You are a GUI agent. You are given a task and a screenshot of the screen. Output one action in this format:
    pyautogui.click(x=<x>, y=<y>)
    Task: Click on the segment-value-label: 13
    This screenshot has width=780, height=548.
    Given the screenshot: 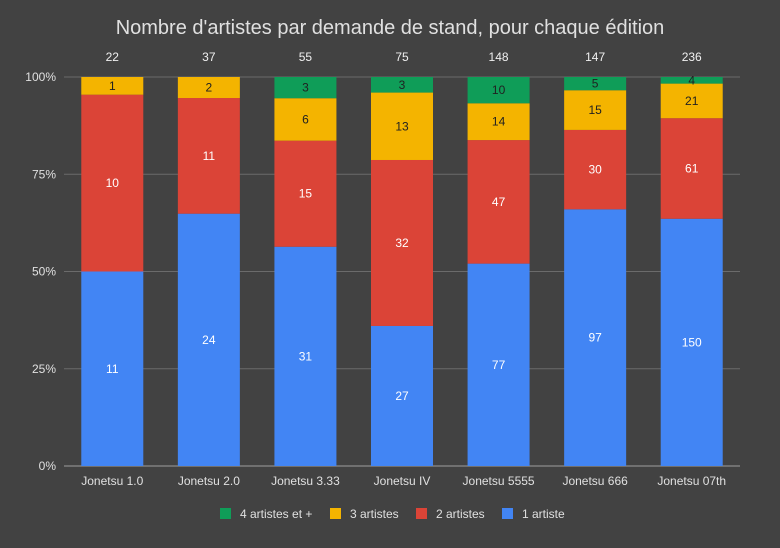 What is the action you would take?
    pyautogui.click(x=402, y=126)
    